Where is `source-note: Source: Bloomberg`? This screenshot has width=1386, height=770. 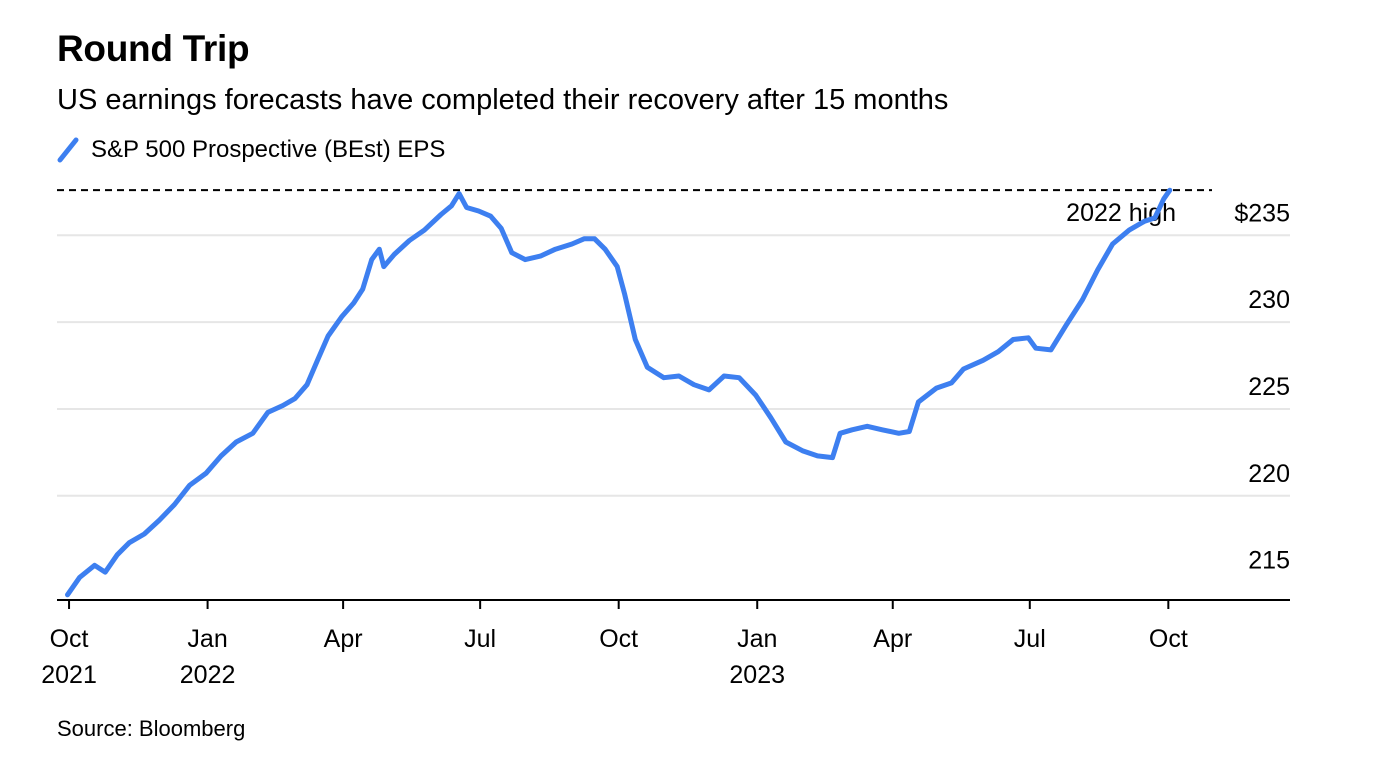
source-note: Source: Bloomberg is located at coordinates (151, 728).